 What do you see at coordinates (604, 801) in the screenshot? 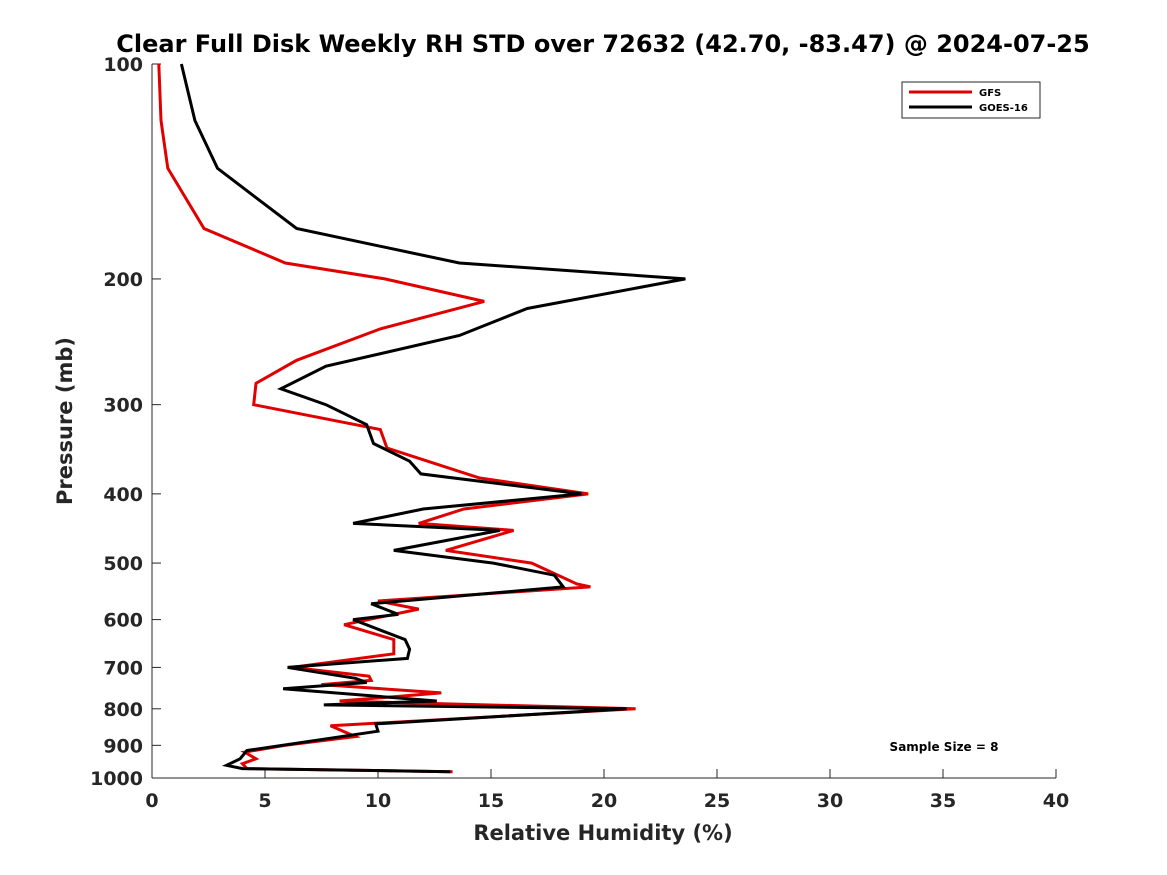
I see `x-tick-label: 20` at bounding box center [604, 801].